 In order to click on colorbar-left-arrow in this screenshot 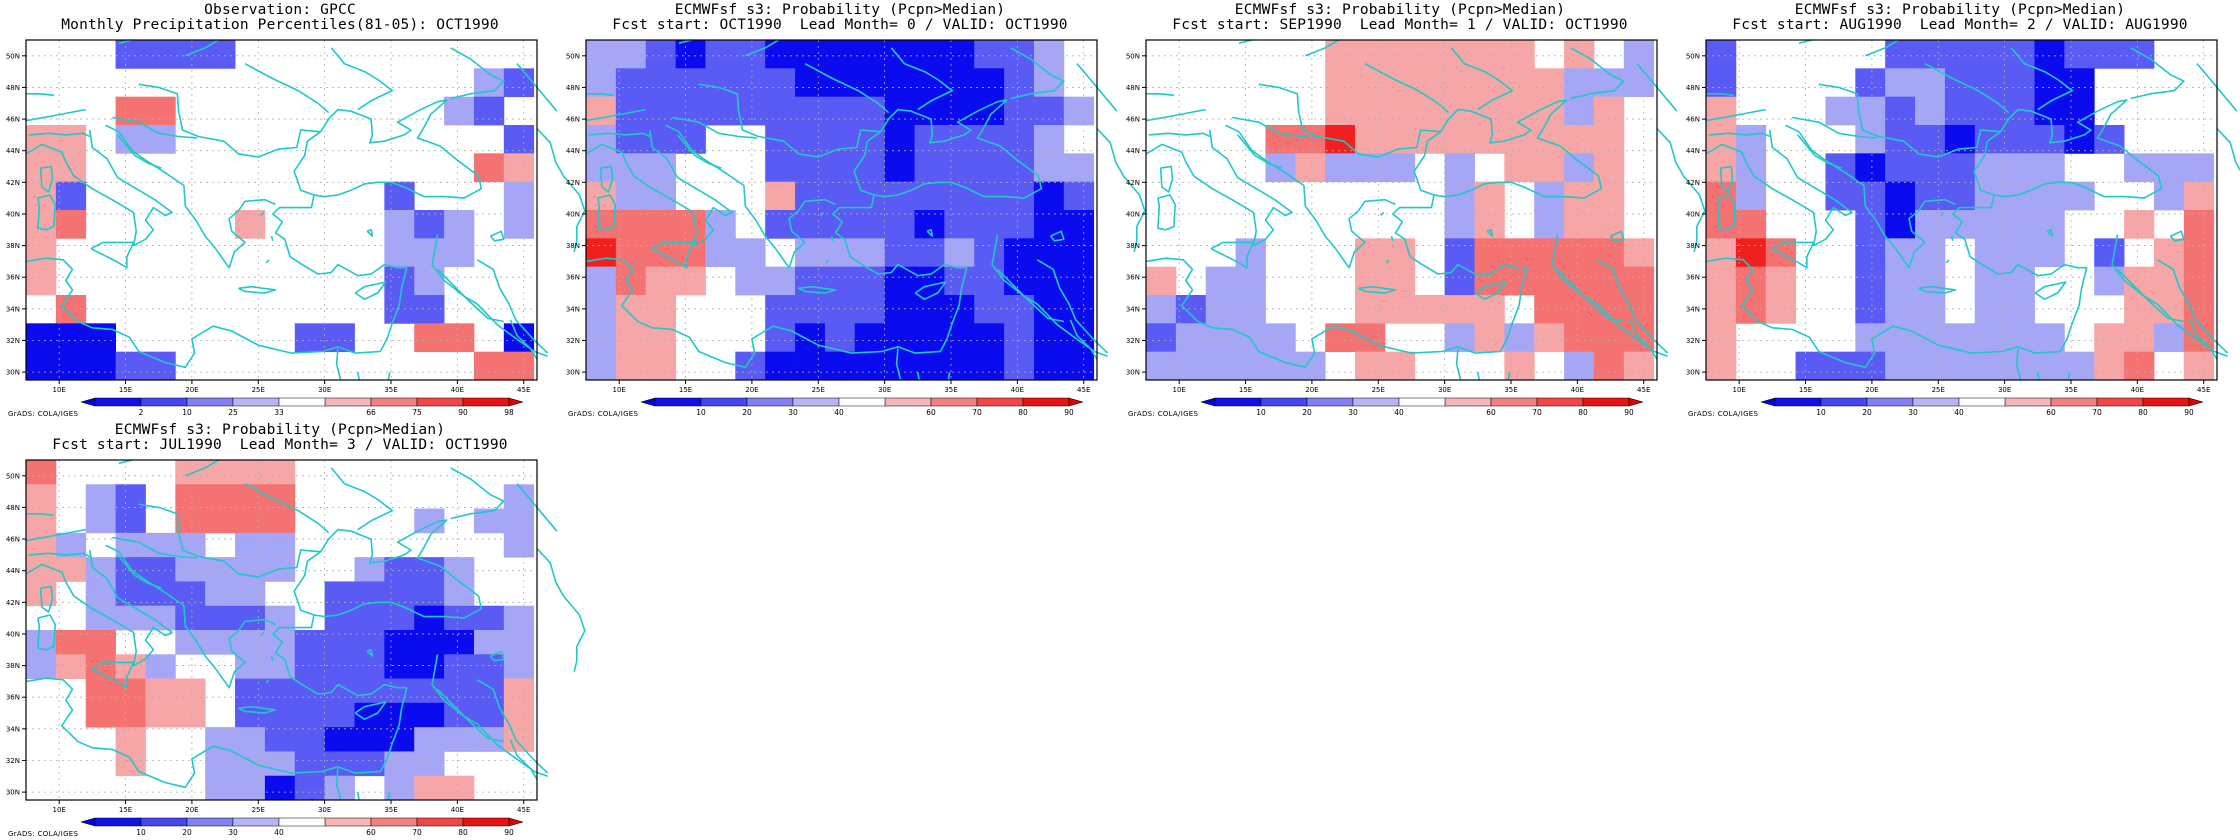, I will do `click(88, 822)`.